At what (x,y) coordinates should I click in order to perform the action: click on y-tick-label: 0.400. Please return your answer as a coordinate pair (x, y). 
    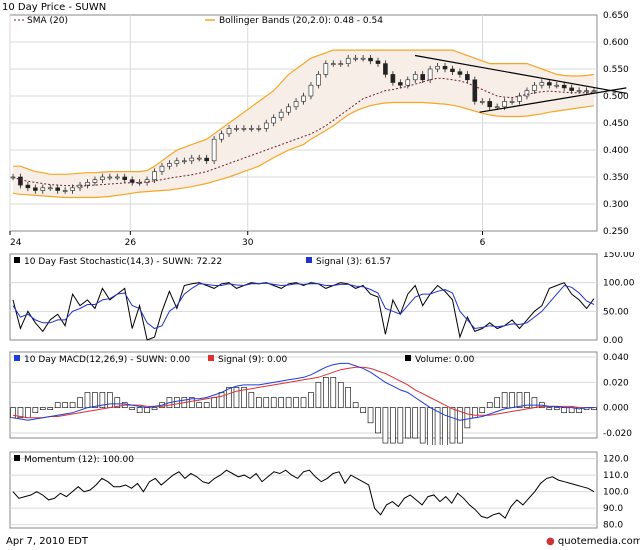
    Looking at the image, I should click on (616, 151).